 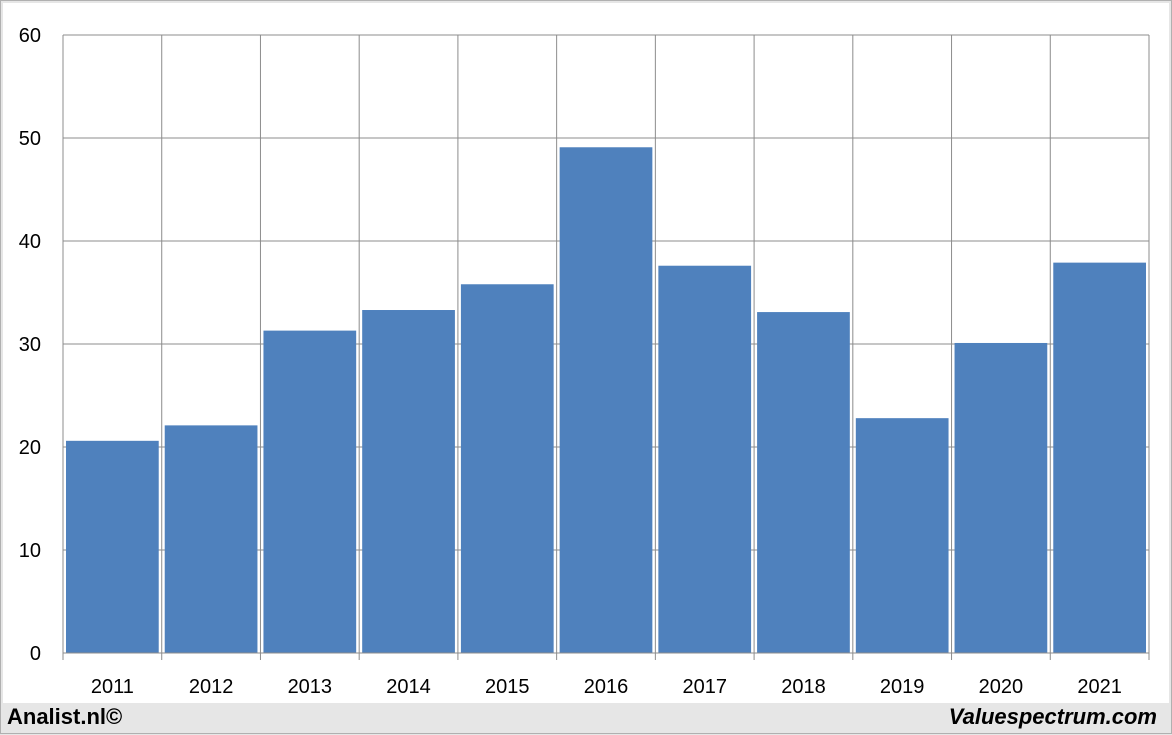 What do you see at coordinates (704, 687) in the screenshot?
I see `x-tick-label: 2017` at bounding box center [704, 687].